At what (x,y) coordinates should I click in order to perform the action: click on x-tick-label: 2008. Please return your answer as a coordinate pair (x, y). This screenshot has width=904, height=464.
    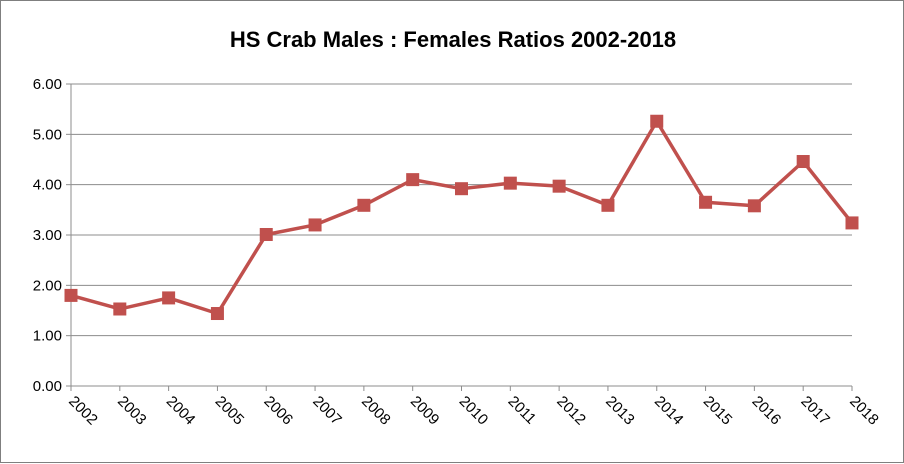
    Looking at the image, I should click on (376, 411).